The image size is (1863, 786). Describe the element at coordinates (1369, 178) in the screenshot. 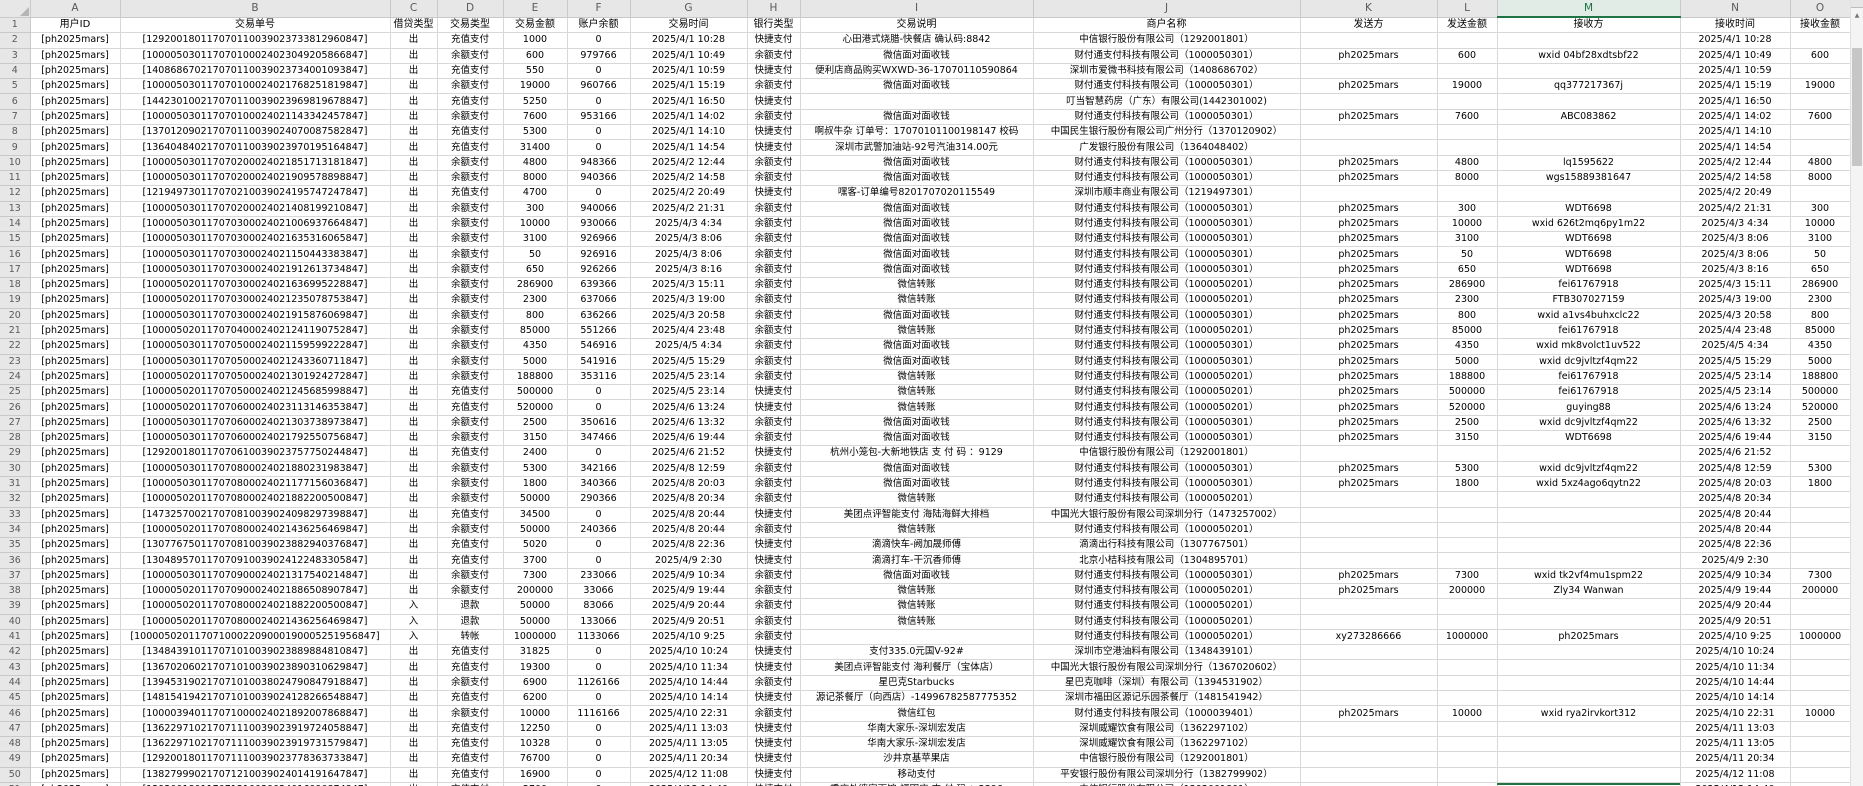

I see `cell-K11: ph2025mars` at that location.